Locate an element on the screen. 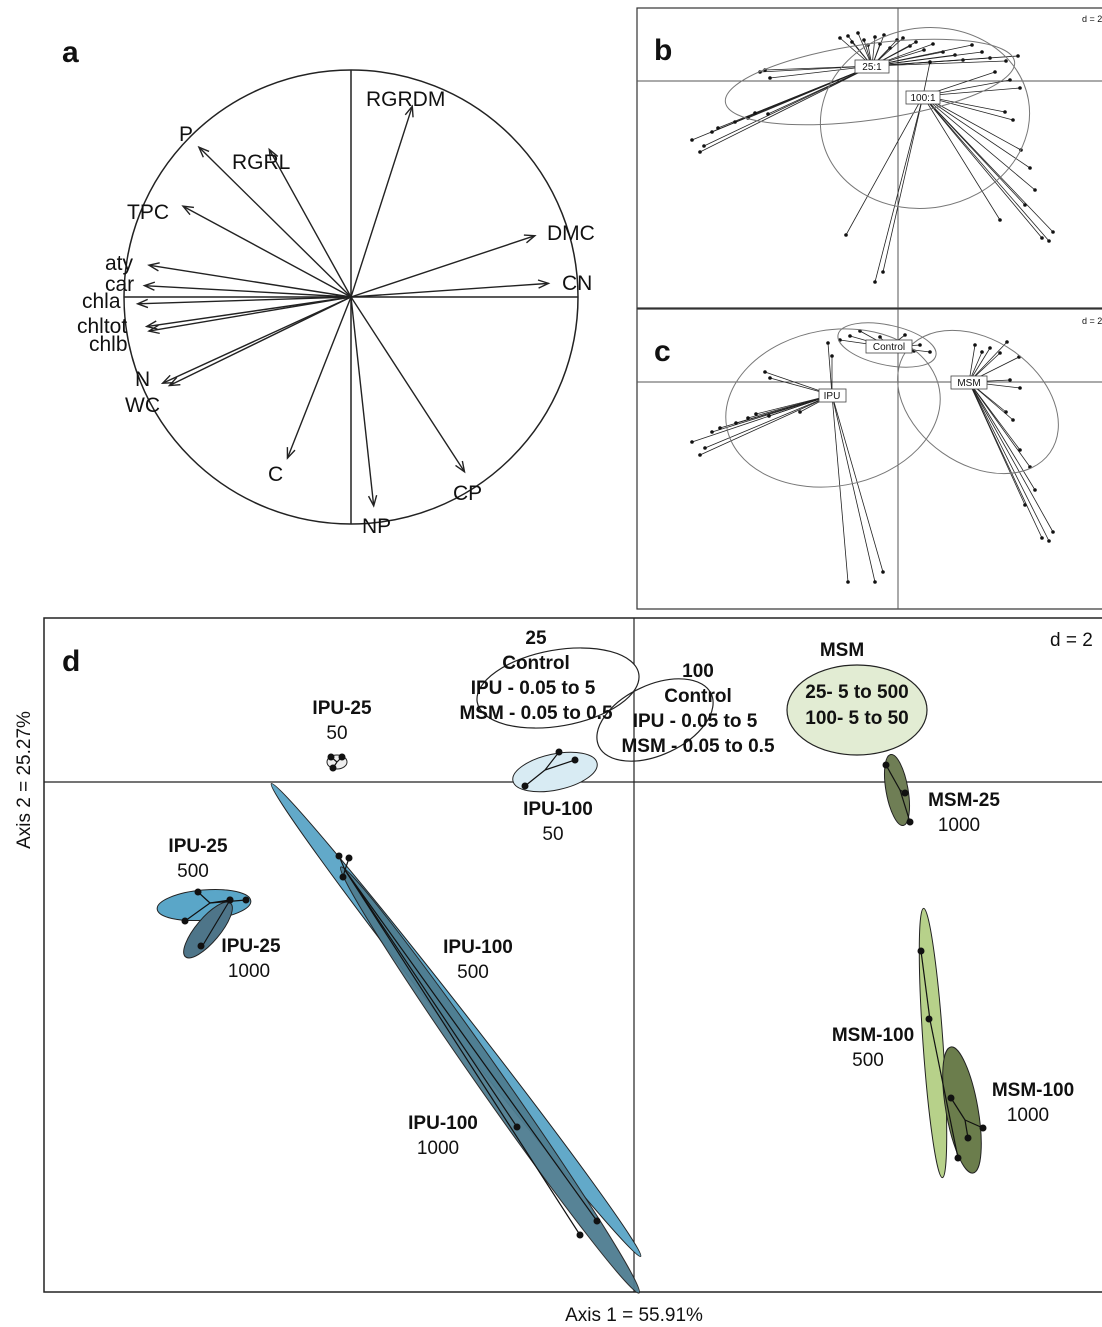  label-msm-title: MSM is located at coordinates (842, 650).